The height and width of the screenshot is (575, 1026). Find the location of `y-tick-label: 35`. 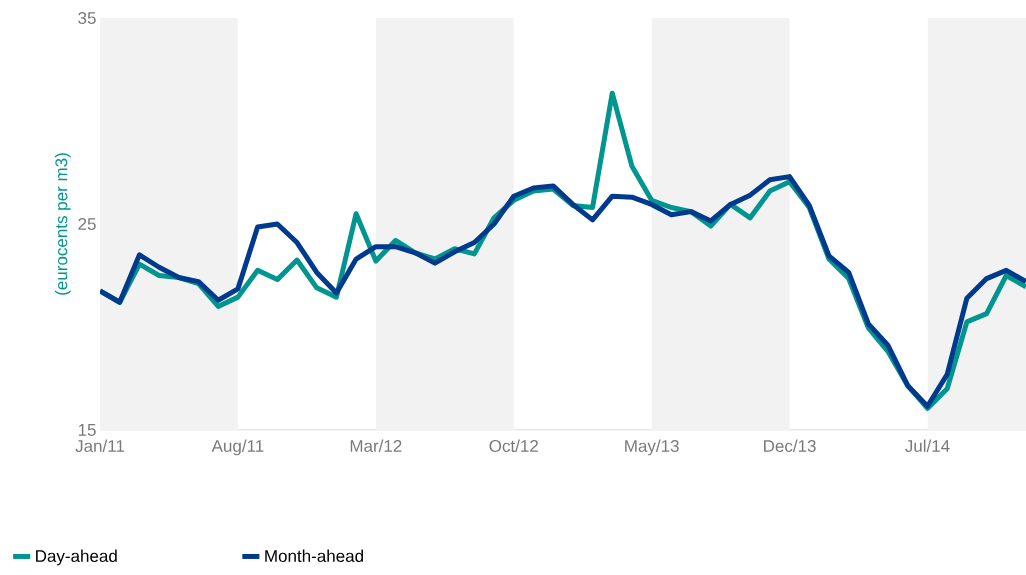

y-tick-label: 35 is located at coordinates (87, 18).